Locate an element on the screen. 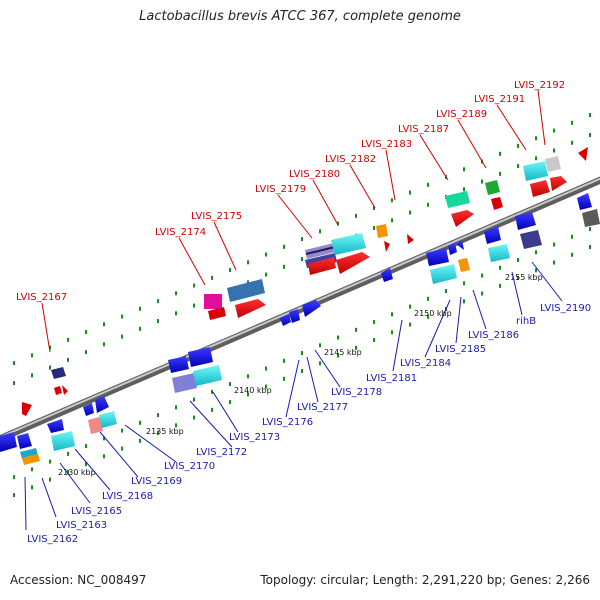  gene-label: LVIS_2169 is located at coordinates (156, 481).